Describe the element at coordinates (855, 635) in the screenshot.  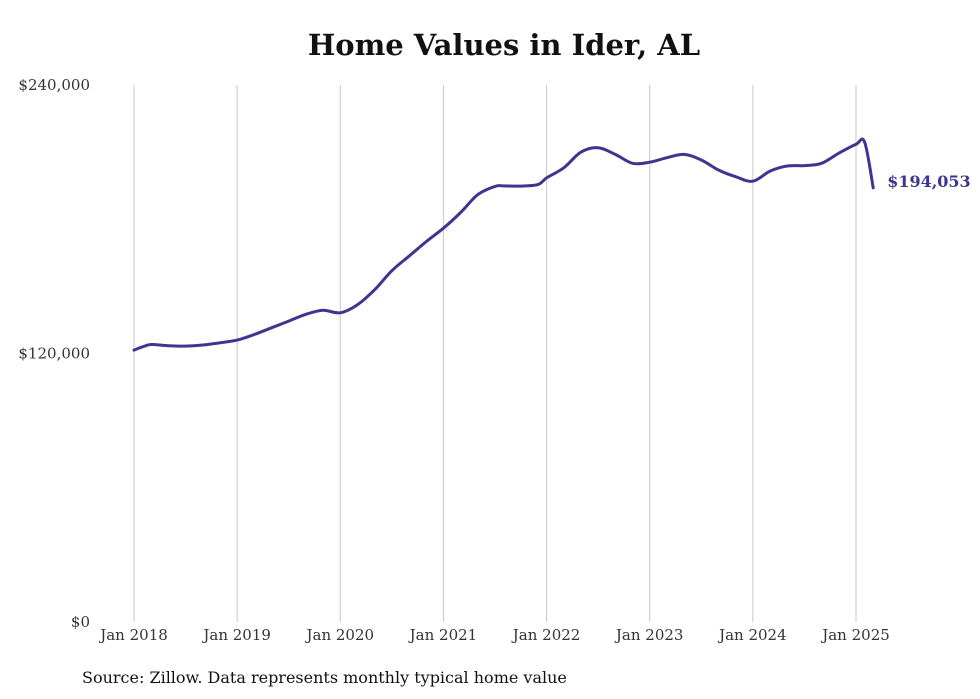
I see `x-tick-label: Jan 2025` at that location.